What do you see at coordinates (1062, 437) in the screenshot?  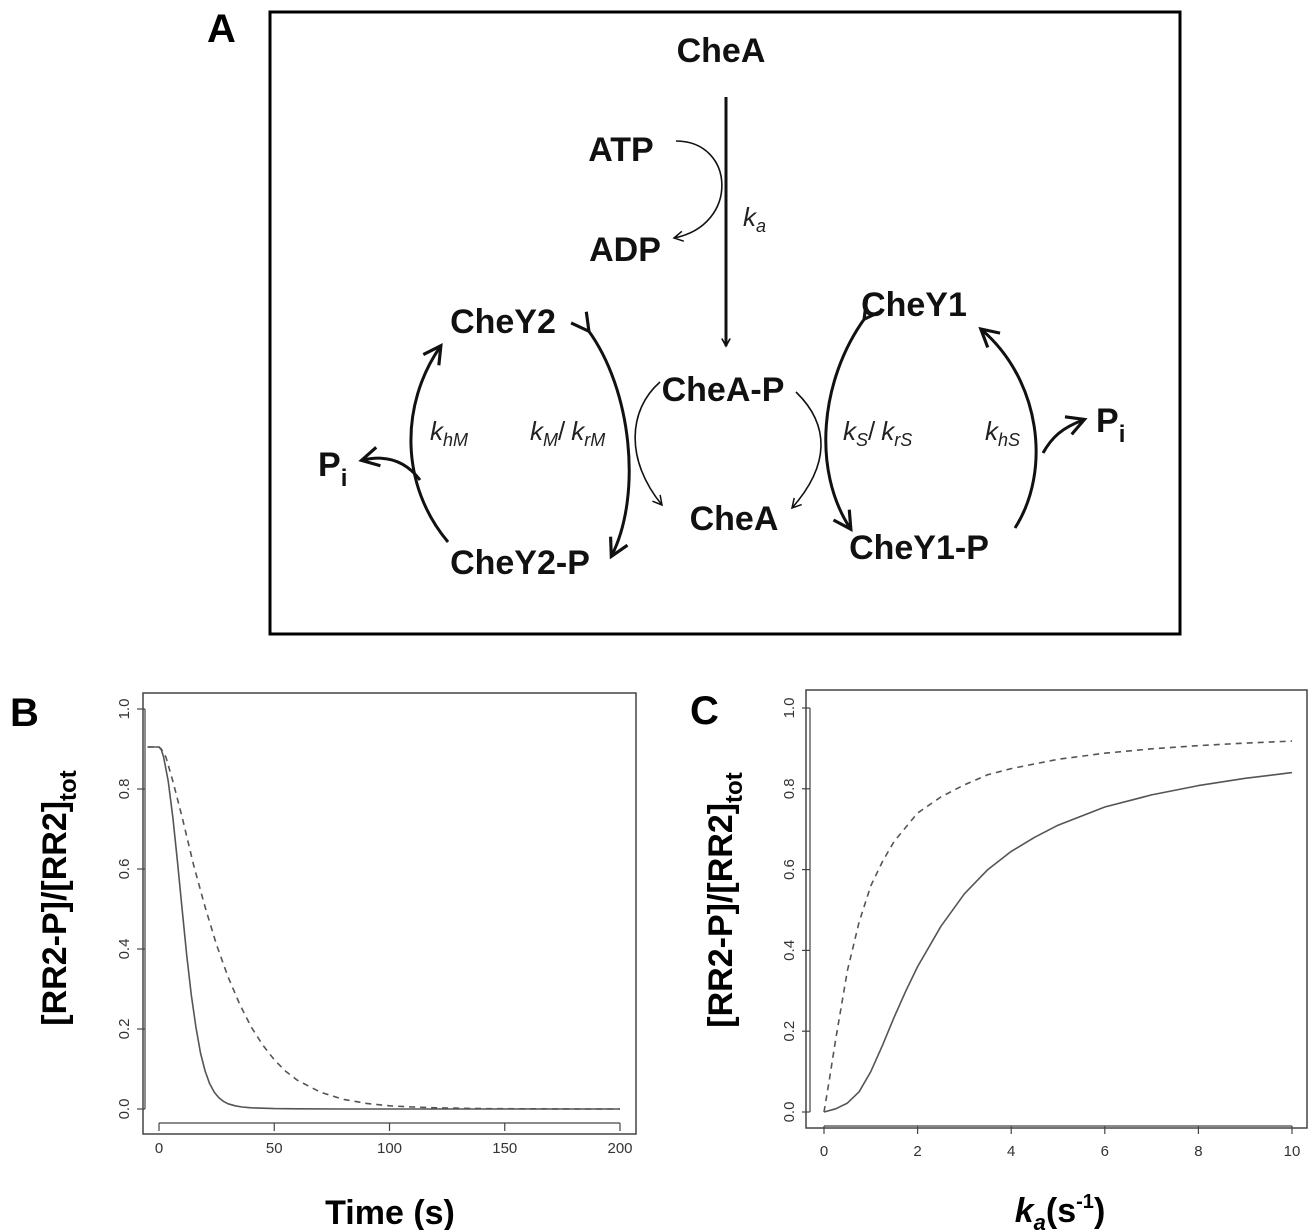 I see `pi-right-release-arrow` at bounding box center [1062, 437].